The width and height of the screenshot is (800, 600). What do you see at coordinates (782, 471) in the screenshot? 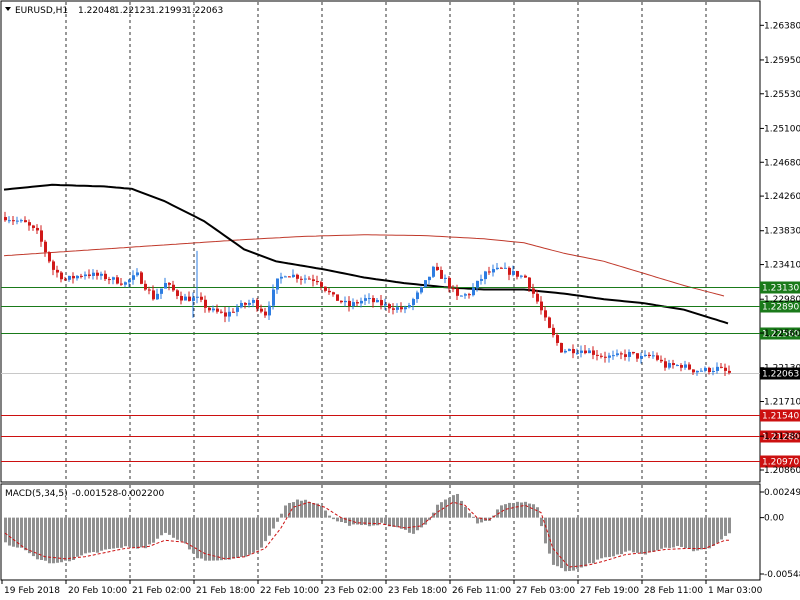
I see `price-tick-label: 1.20860` at bounding box center [782, 471].